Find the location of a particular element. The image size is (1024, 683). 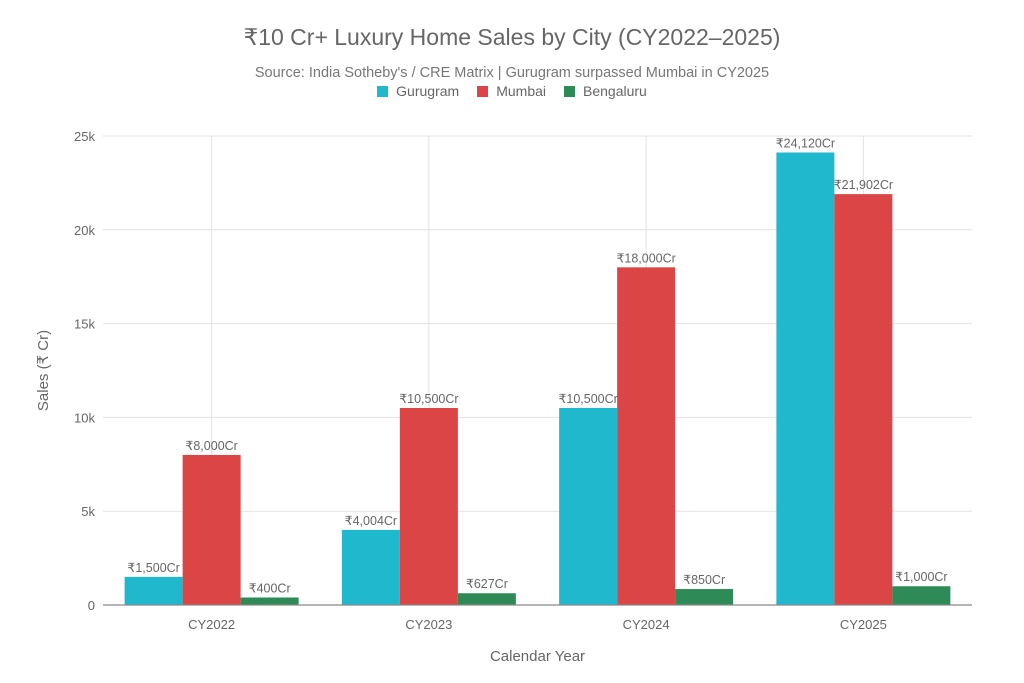

legend-label: Bengaluru is located at coordinates (615, 91).